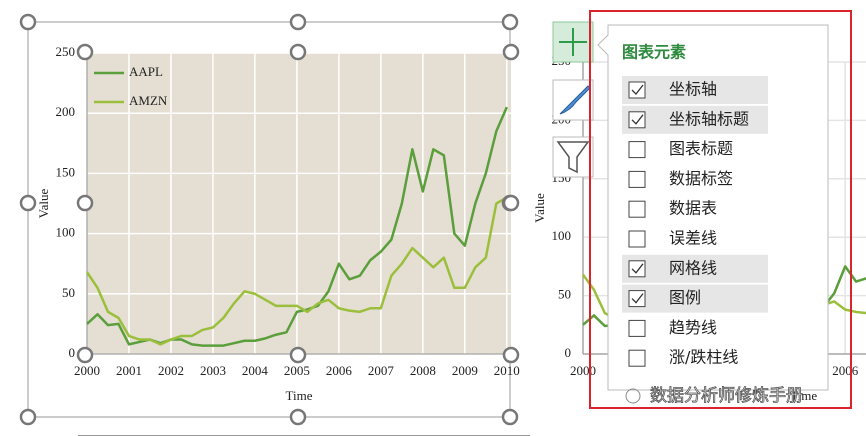 Image resolution: width=866 pixels, height=436 pixels. What do you see at coordinates (66, 171) in the screenshot?
I see `y-tick-label: 150` at bounding box center [66, 171].